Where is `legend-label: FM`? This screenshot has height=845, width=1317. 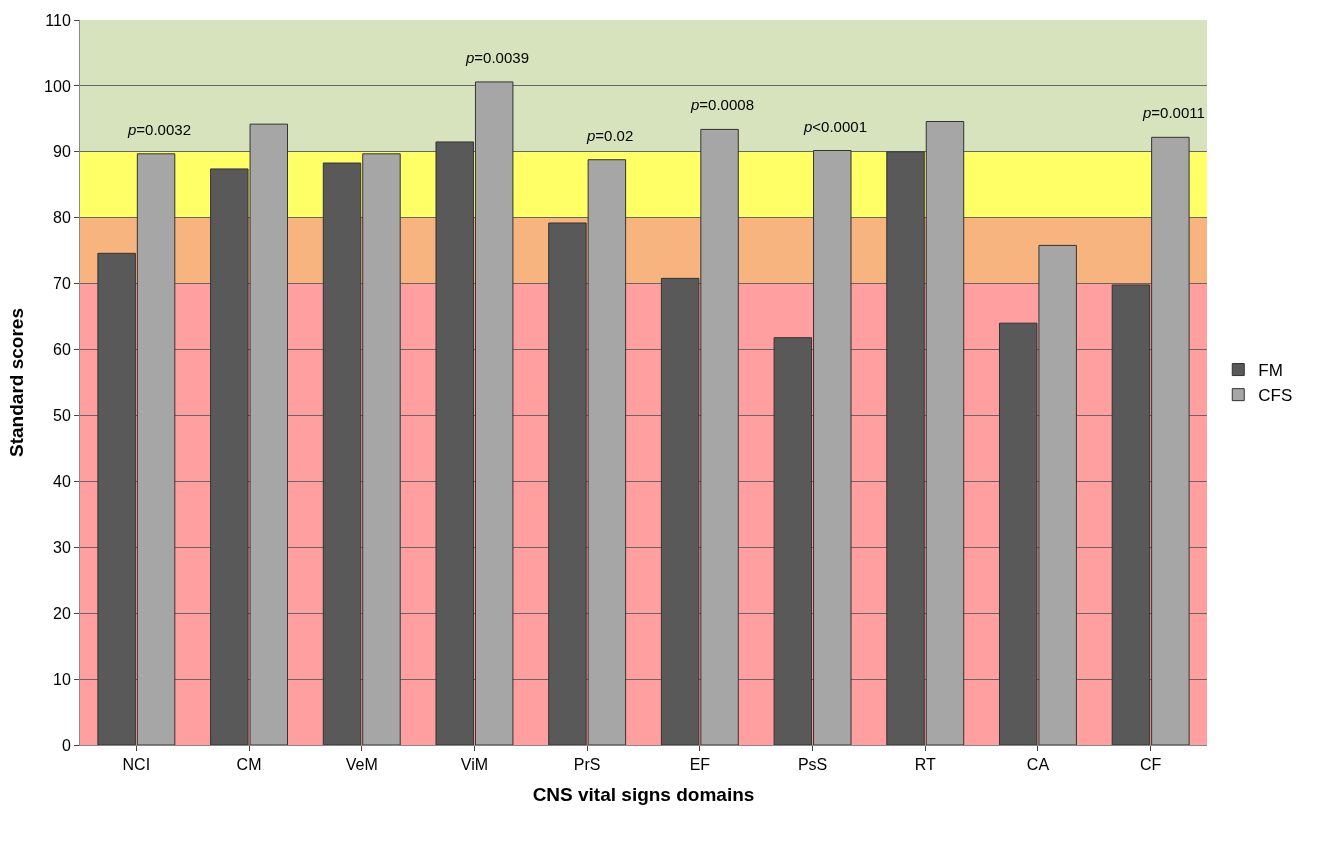 legend-label: FM is located at coordinates (1270, 371).